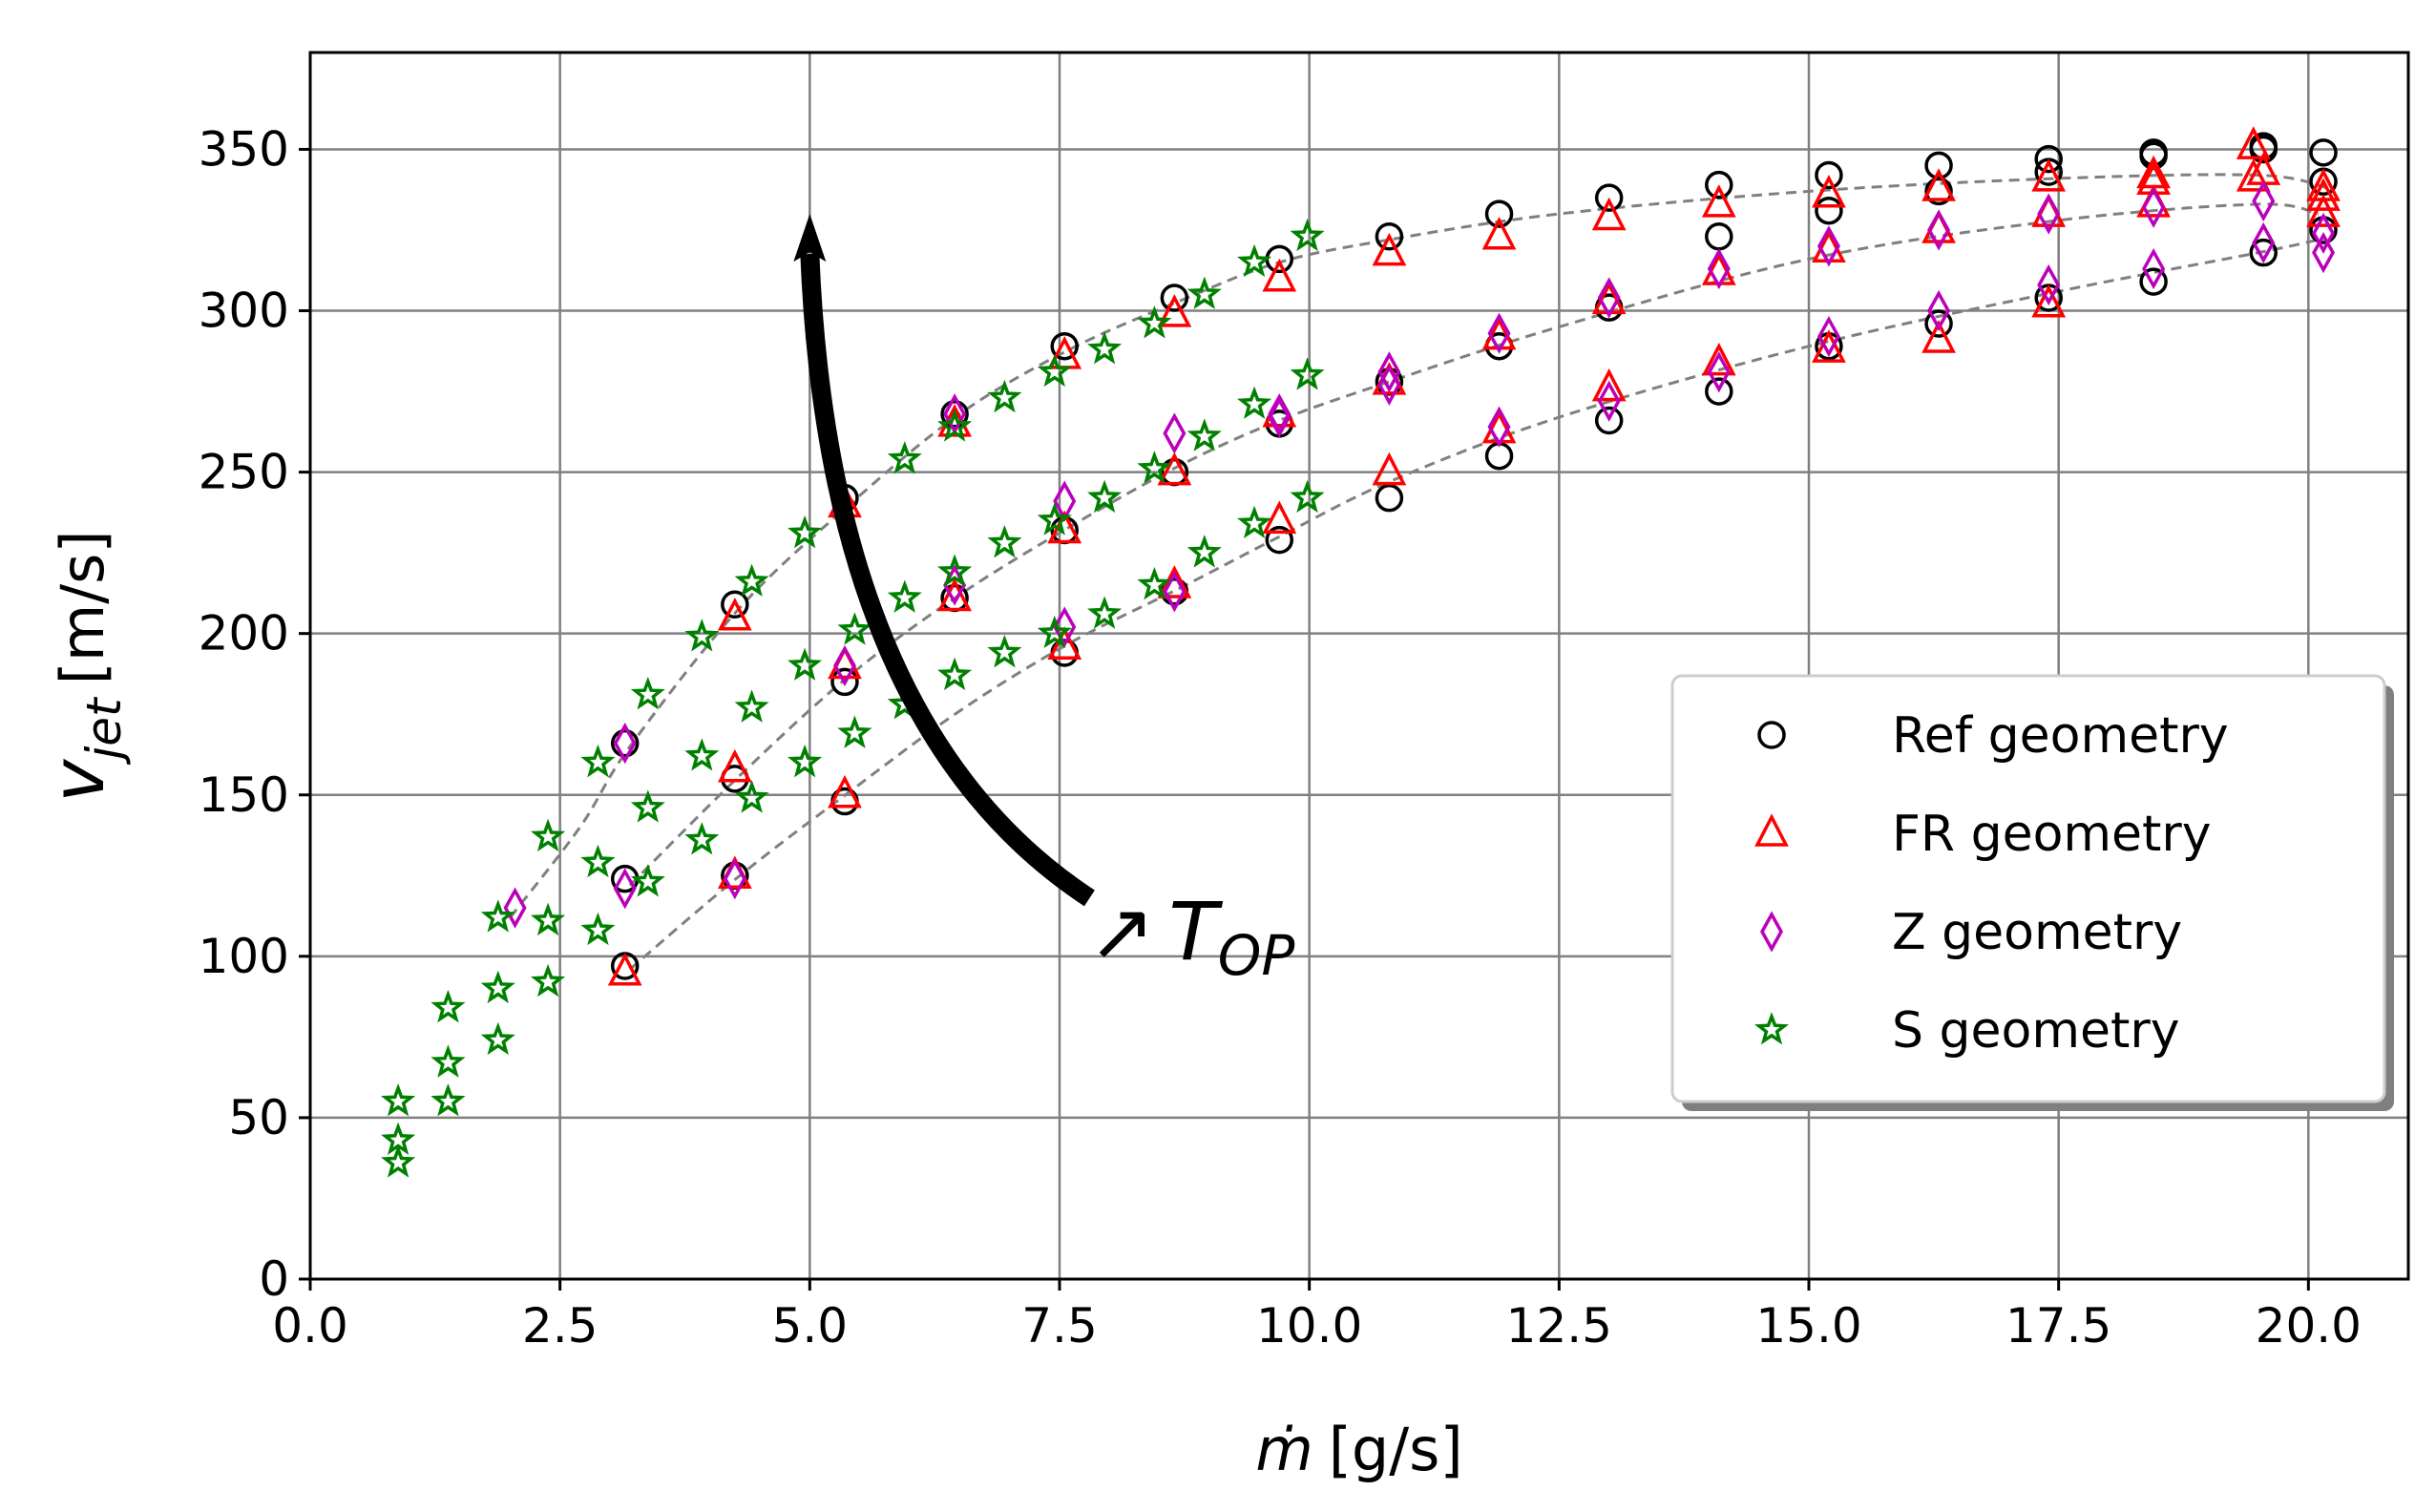 Image resolution: width=2436 pixels, height=1512 pixels. I want to click on y-tick-label: 50, so click(258, 1117).